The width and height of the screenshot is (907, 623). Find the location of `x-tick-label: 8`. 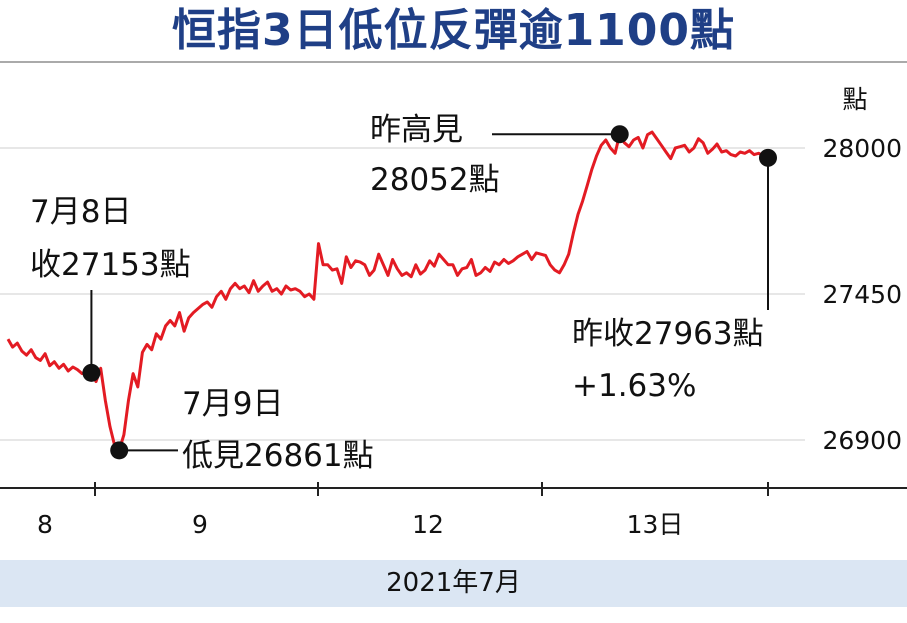

x-tick-label: 8 is located at coordinates (45, 524).